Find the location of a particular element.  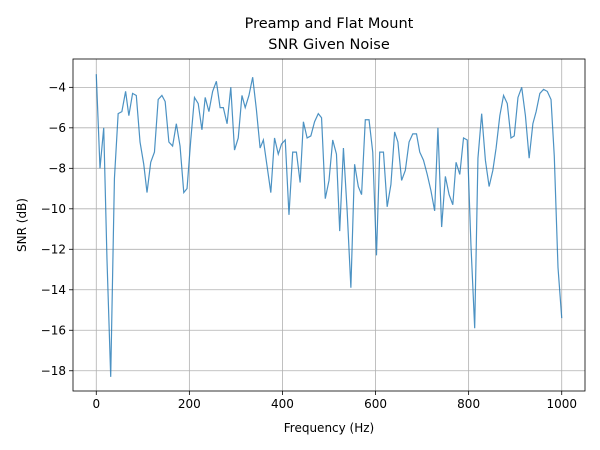

x-tick-label: 1000 is located at coordinates (561, 404).